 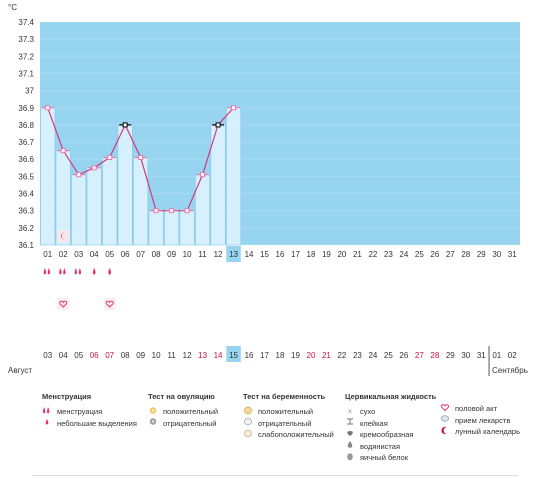 I want to click on watery-icon, so click(x=350, y=446).